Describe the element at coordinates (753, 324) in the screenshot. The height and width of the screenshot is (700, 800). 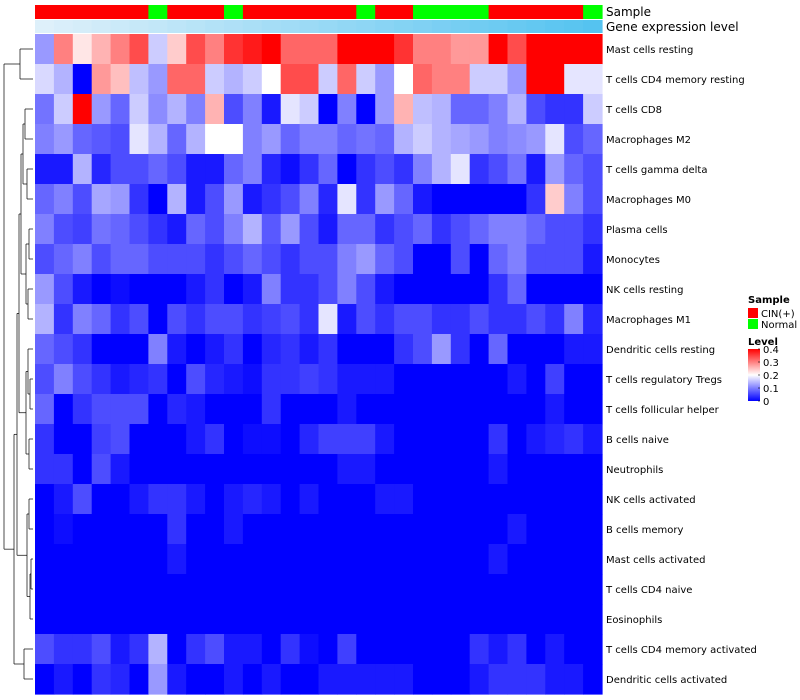
I see `legend-swatch` at that location.